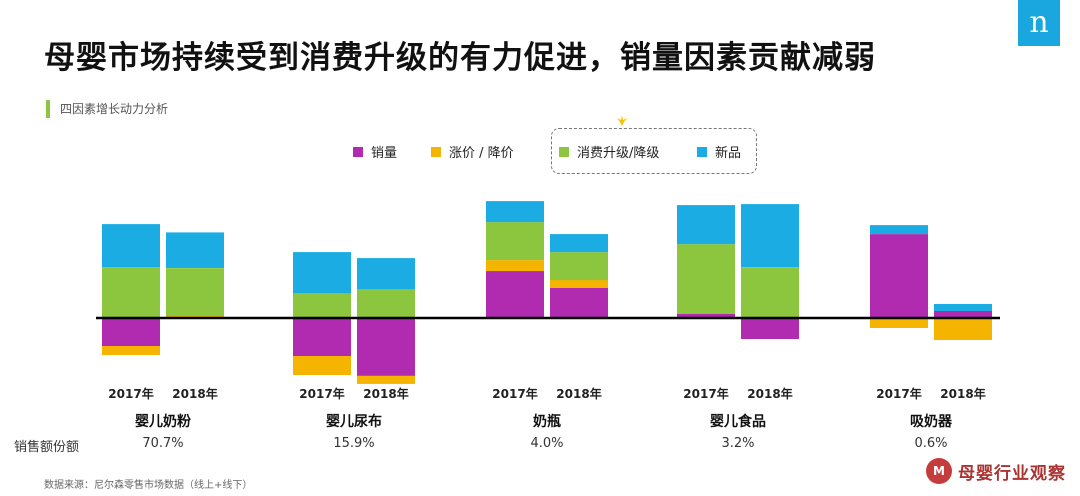  Describe the element at coordinates (107, 109) in the screenshot. I see `section-subtitle: 四因素增长动力分析` at that location.